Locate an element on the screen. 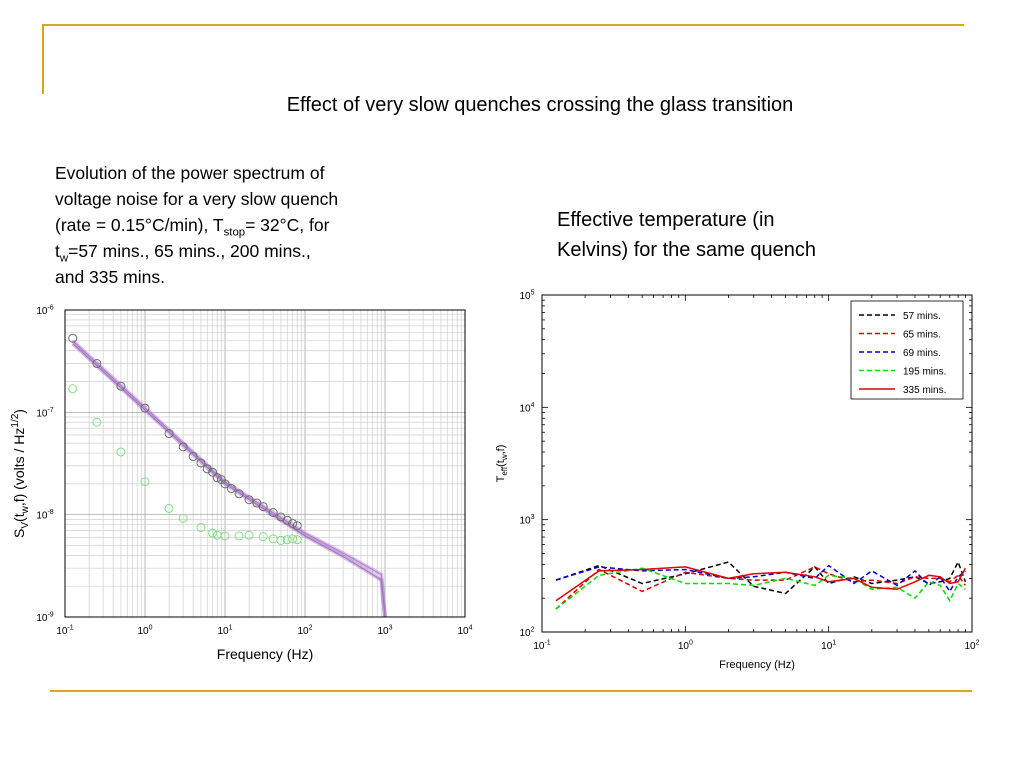 Image resolution: width=1024 pixels, height=768 pixels. caption-line: Evolution of the power spectrum of is located at coordinates (190, 173).